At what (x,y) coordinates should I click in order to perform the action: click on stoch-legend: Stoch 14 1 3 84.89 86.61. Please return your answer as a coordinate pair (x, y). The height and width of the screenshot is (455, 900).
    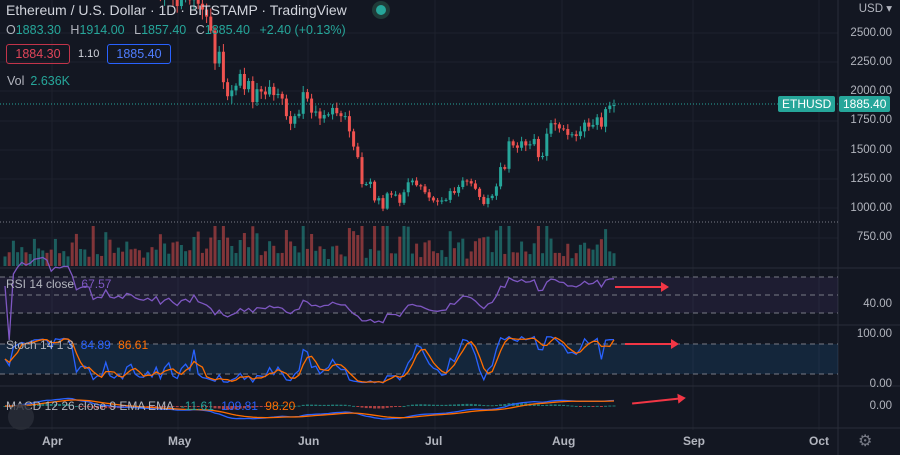
    Looking at the image, I should click on (77, 345).